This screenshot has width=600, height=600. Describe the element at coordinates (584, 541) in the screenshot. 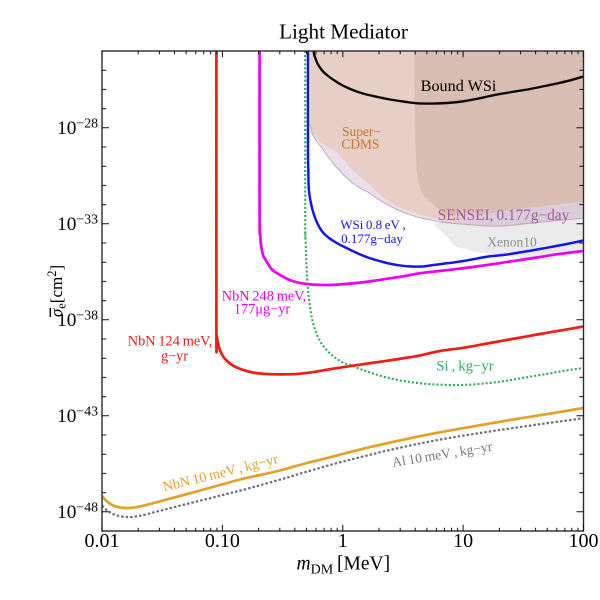

I see `svg-text: 100` at that location.